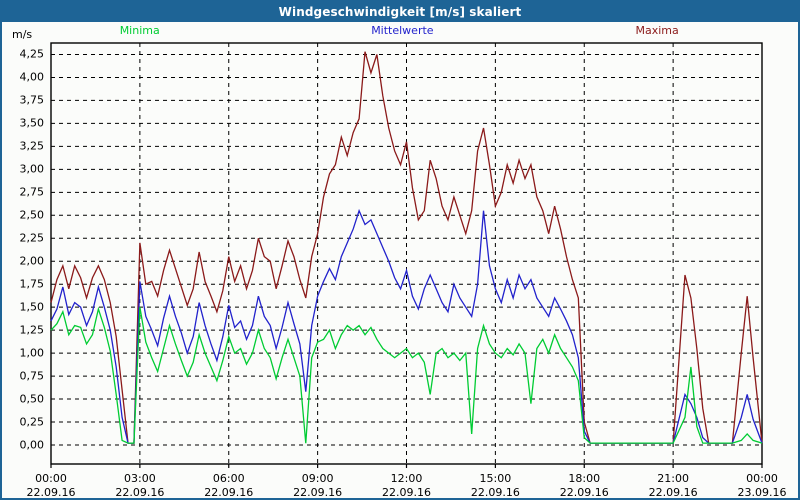 The width and height of the screenshot is (800, 500). What do you see at coordinates (317, 478) in the screenshot?
I see `x-axis-tick-time: 09:00` at bounding box center [317, 478].